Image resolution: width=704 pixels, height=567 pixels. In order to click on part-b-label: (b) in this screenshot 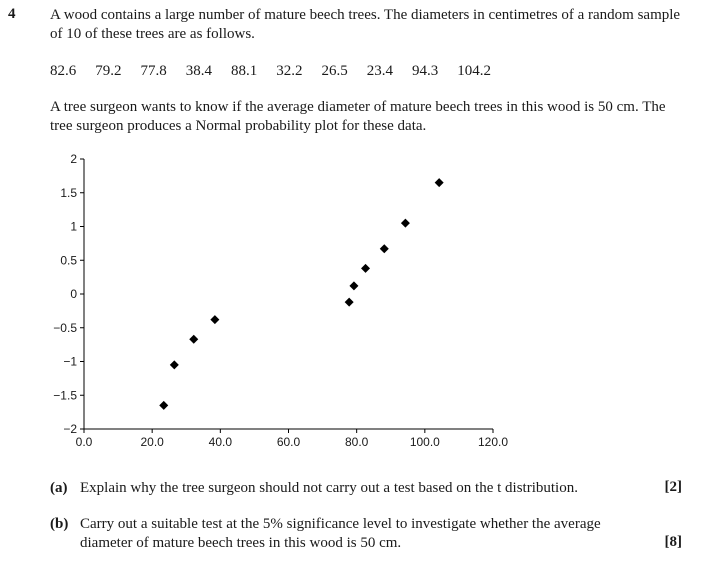, I will do `click(59, 524)`.